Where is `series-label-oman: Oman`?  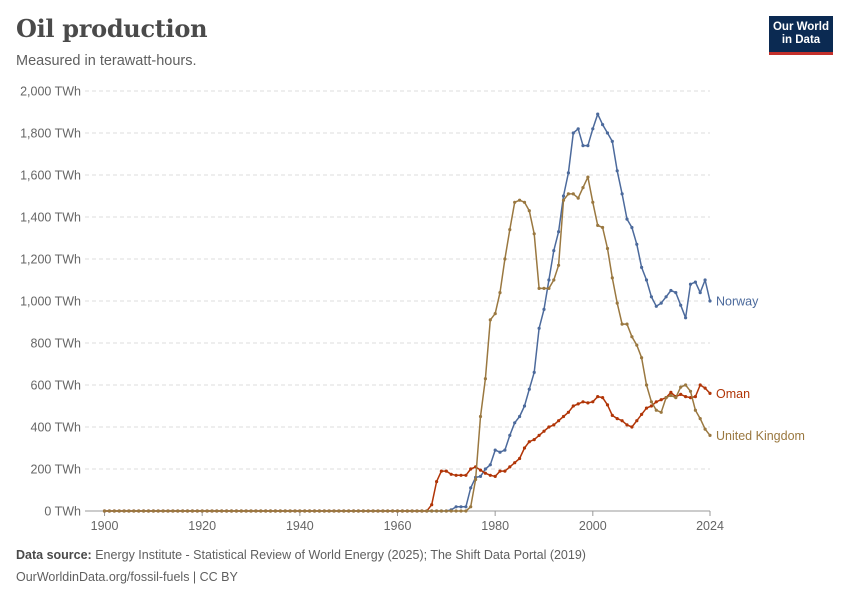
series-label-oman: Oman is located at coordinates (733, 394).